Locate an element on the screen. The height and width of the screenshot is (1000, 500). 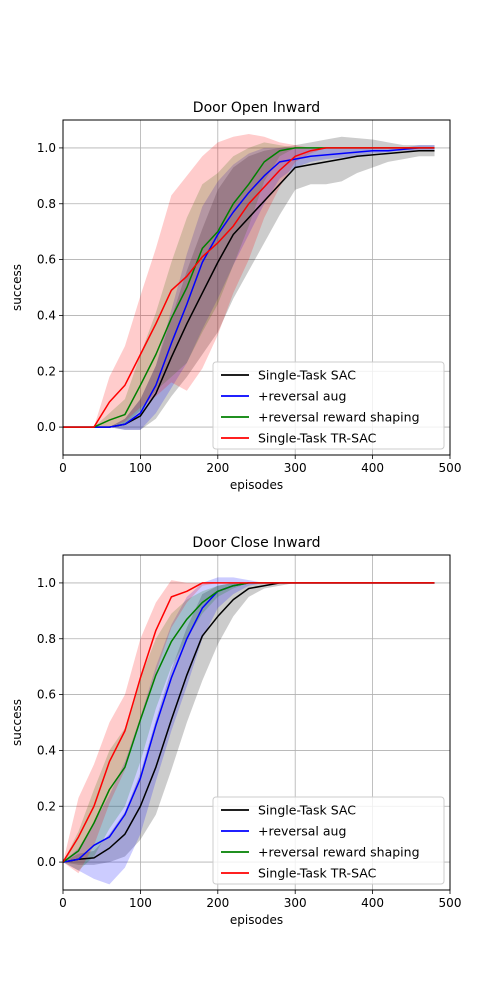
chart-title: Door Close Inward is located at coordinates (256, 543).